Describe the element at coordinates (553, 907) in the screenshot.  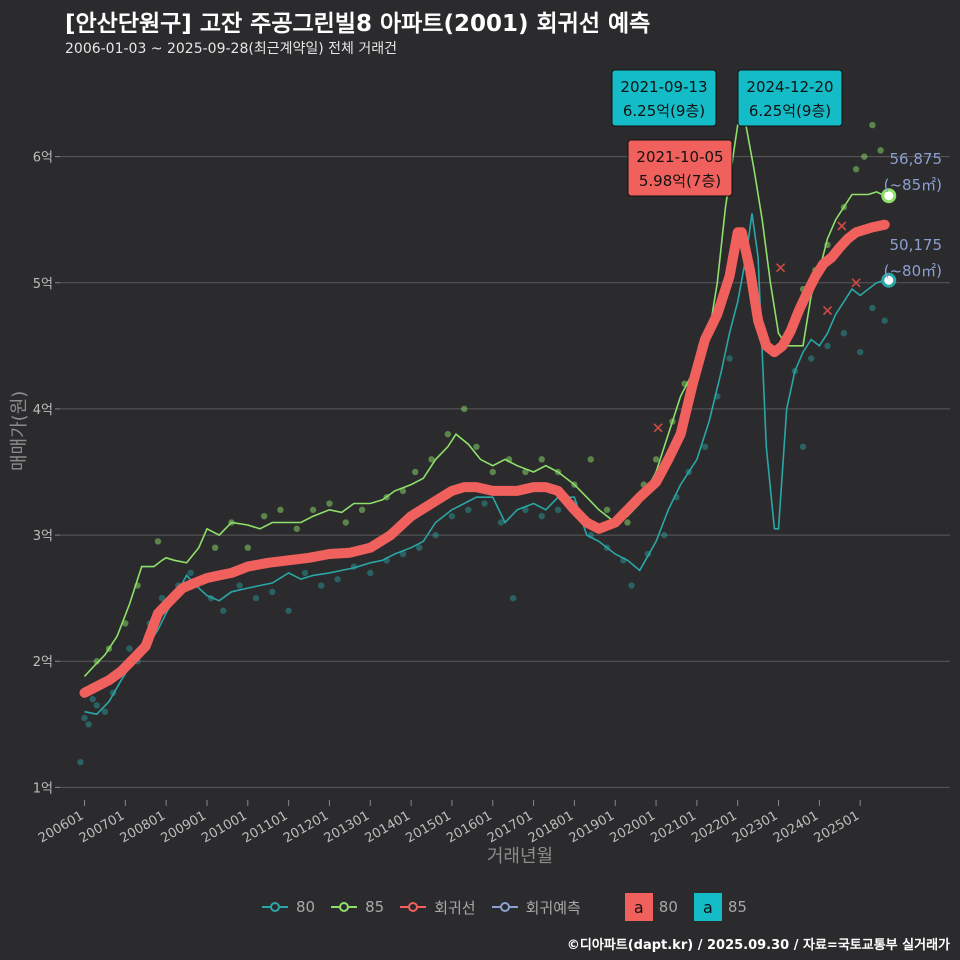
I see `legend-label-prediction: 회귀예측` at that location.